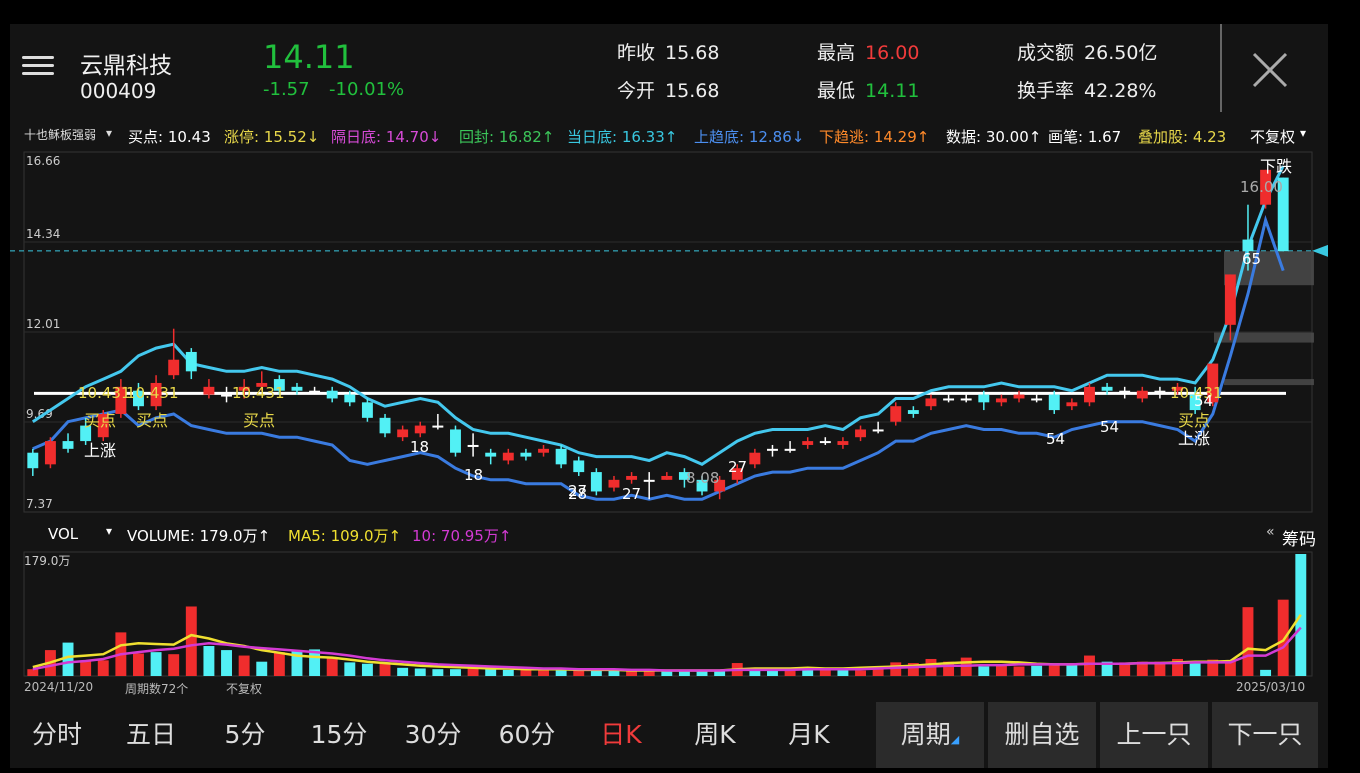 This screenshot has width=1360, height=773. Describe the element at coordinates (1299, 540) in the screenshot. I see `chips-button: 筹码` at that location.